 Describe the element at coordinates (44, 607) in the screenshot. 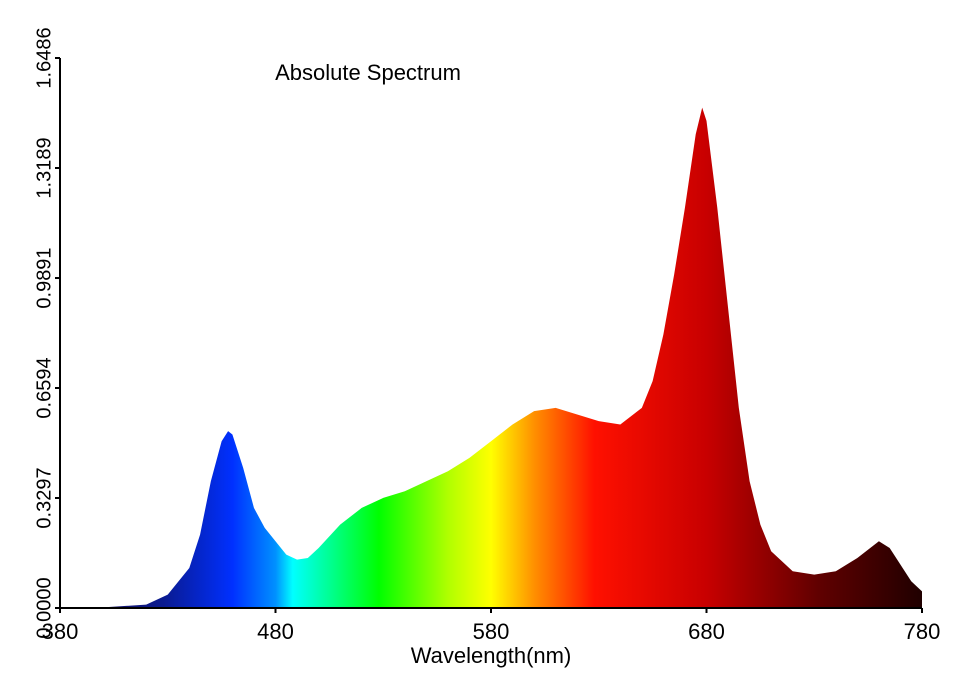

I see `y-tick-label: 0.0000` at that location.